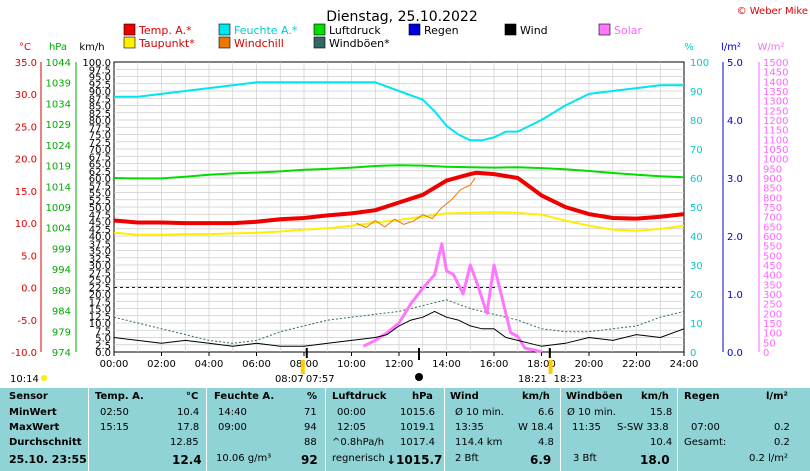  Describe the element at coordinates (100, 237) in the screenshot. I see `wind-tick-label: 40.0` at that location.